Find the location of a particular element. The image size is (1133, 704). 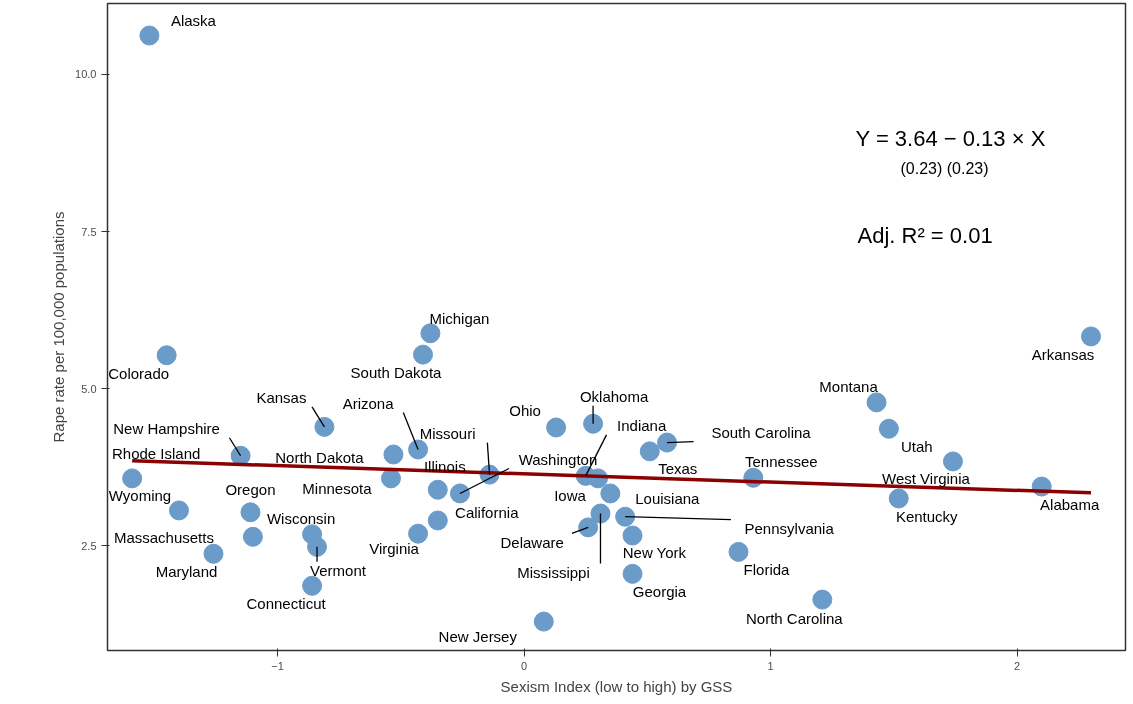

annotation: Pennsylvania is located at coordinates (789, 529).